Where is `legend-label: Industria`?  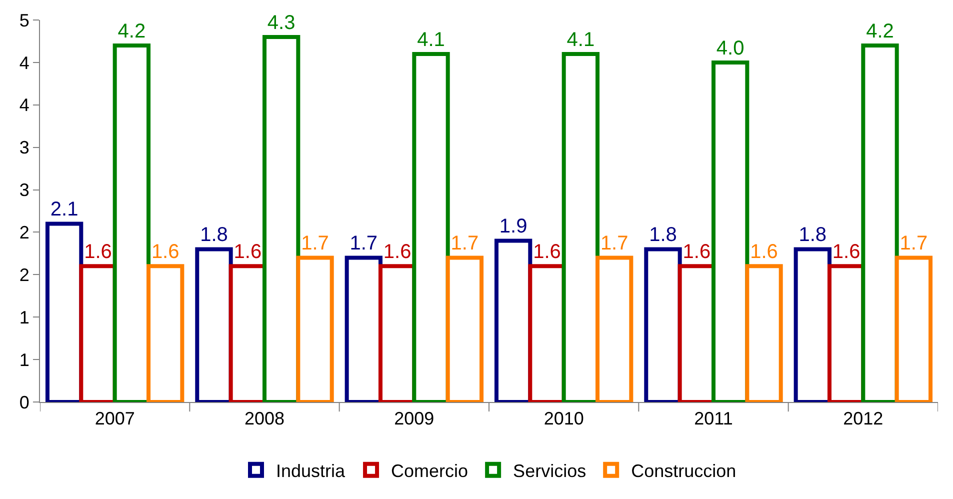
legend-label: Industria is located at coordinates (311, 470).